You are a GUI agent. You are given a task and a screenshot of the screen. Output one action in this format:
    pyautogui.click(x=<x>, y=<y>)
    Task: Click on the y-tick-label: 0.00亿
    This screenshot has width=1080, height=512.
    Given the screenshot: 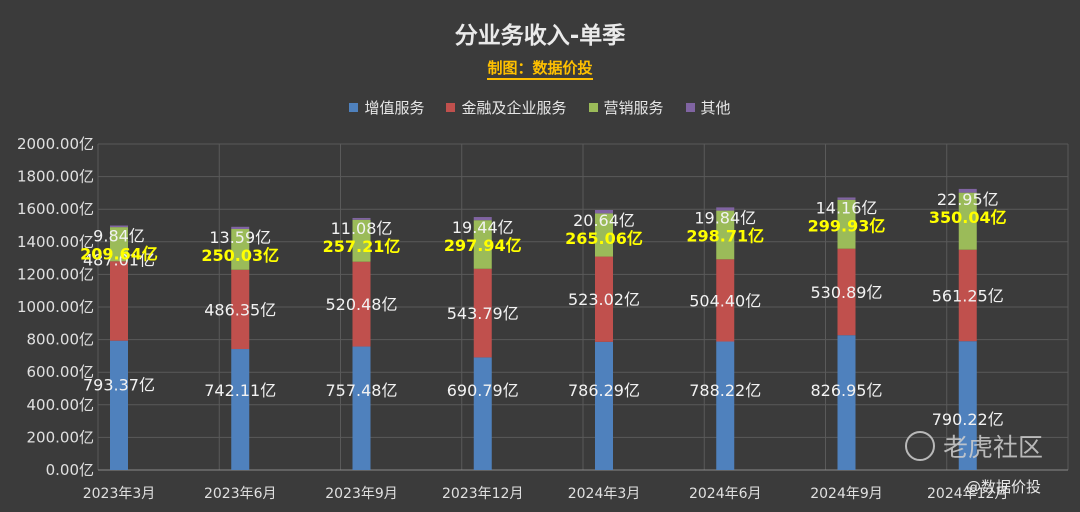 What is the action you would take?
    pyautogui.click(x=70, y=470)
    